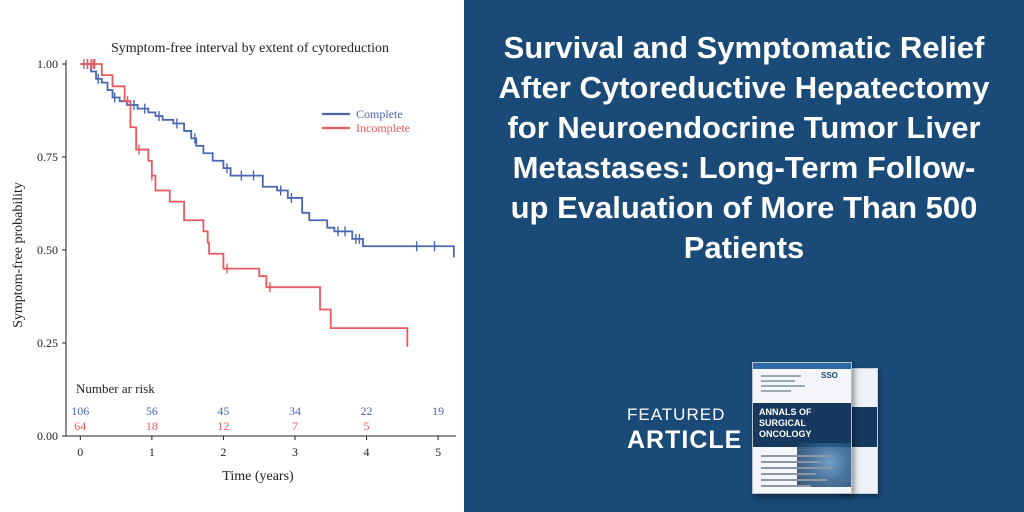 The height and width of the screenshot is (512, 1024). What do you see at coordinates (80, 452) in the screenshot?
I see `x-tick-label: 0` at bounding box center [80, 452].